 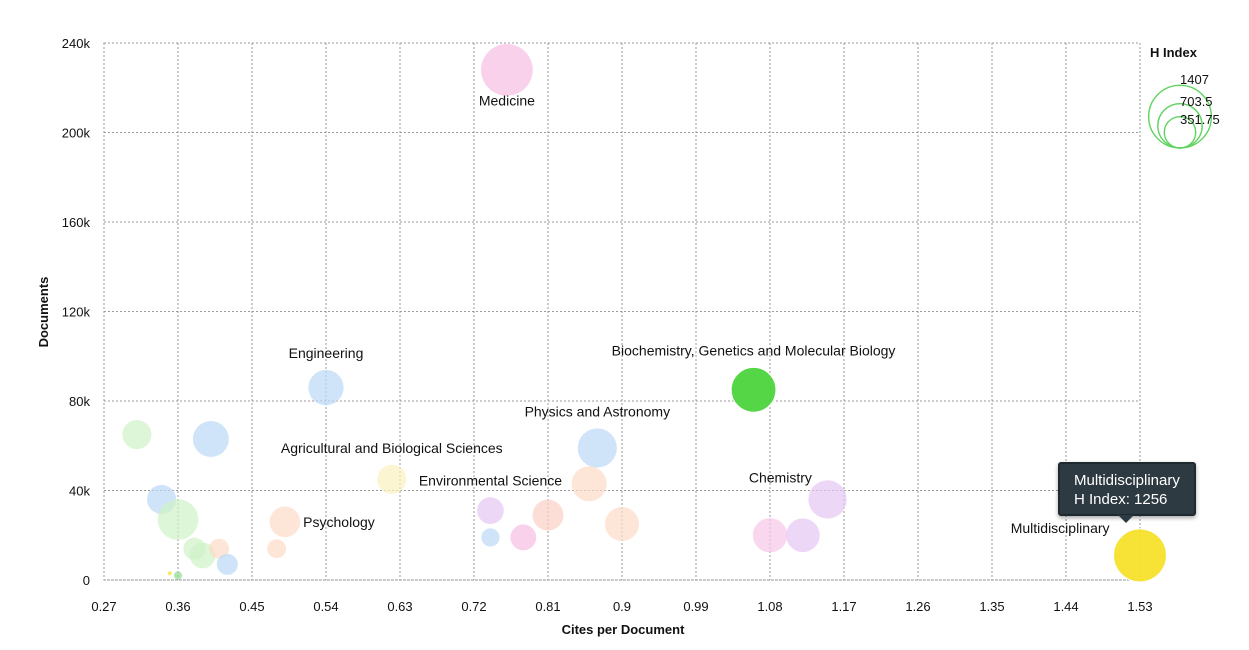 I want to click on bubble-label: Environmental Science, so click(x=490, y=480).